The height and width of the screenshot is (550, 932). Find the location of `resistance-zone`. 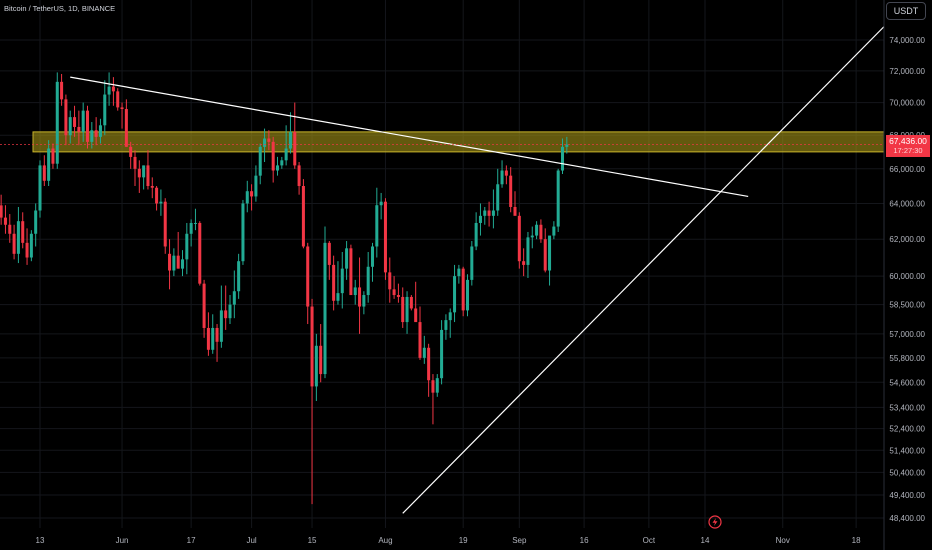

resistance-zone is located at coordinates (458, 142).